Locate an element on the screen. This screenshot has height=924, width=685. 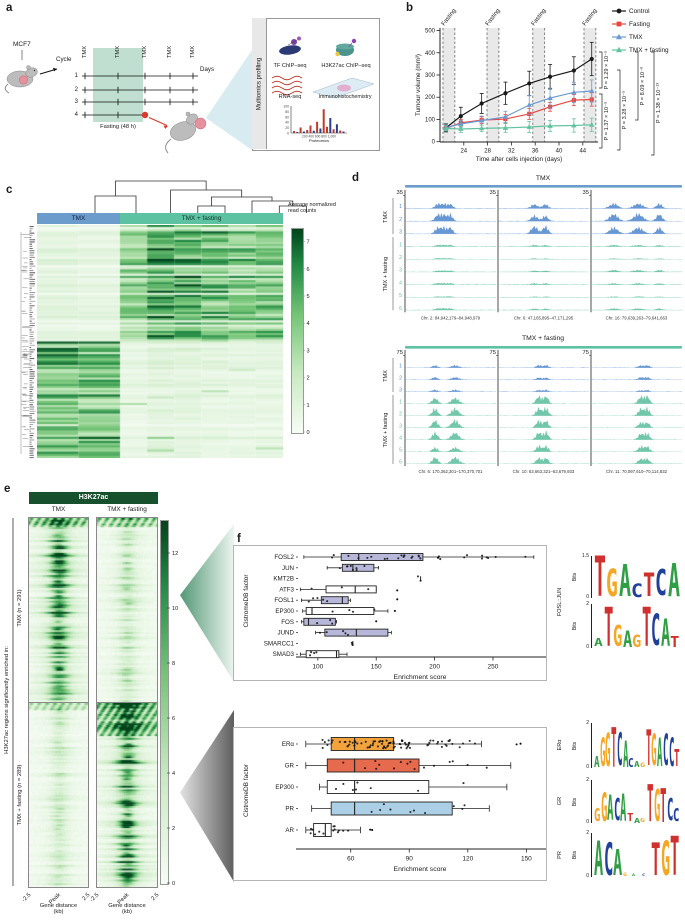
series-line is located at coordinates (518, 109).